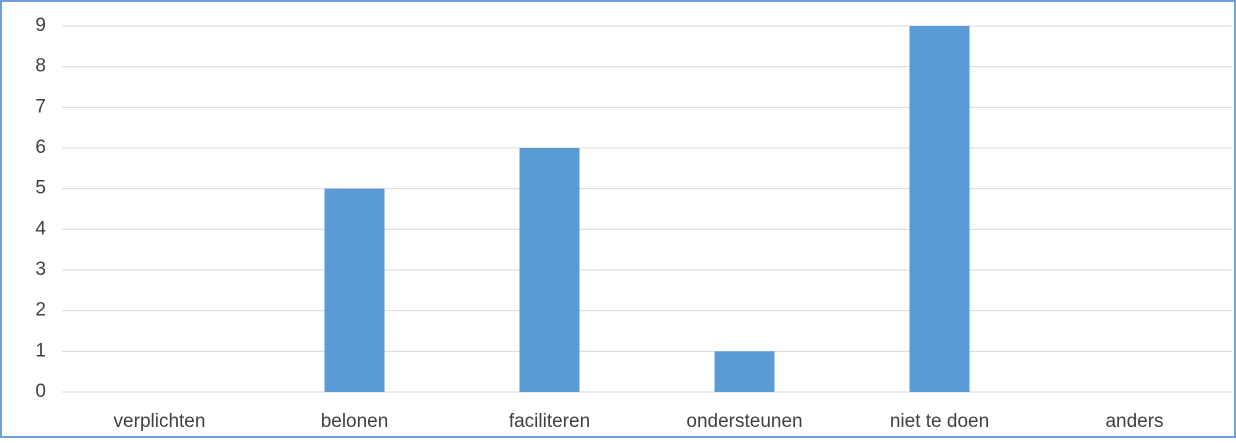 This screenshot has height=443, width=1236. I want to click on y-tick-label: 7, so click(40, 106).